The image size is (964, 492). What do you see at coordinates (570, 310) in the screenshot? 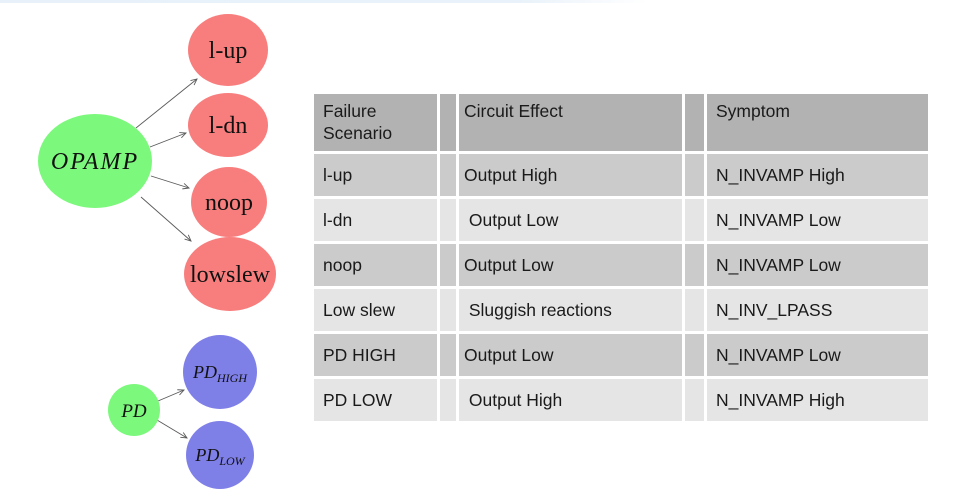
I see `cell-effect: Sluggish reactions` at bounding box center [570, 310].